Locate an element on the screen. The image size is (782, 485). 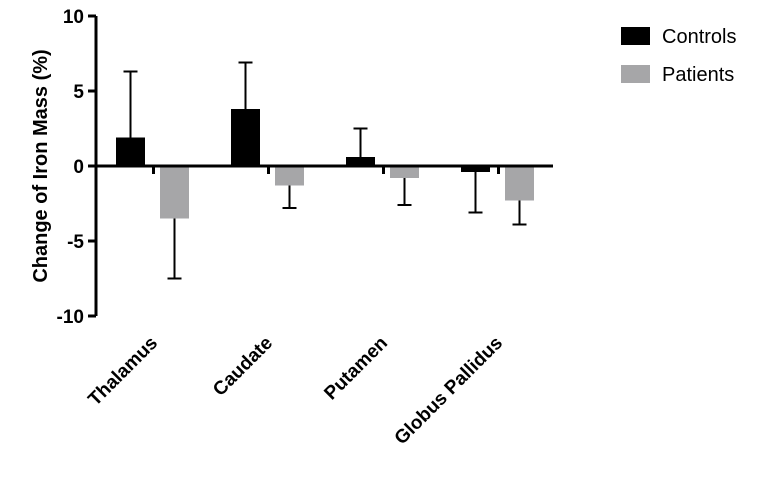
legend-label-patients: Patients is located at coordinates (698, 75).